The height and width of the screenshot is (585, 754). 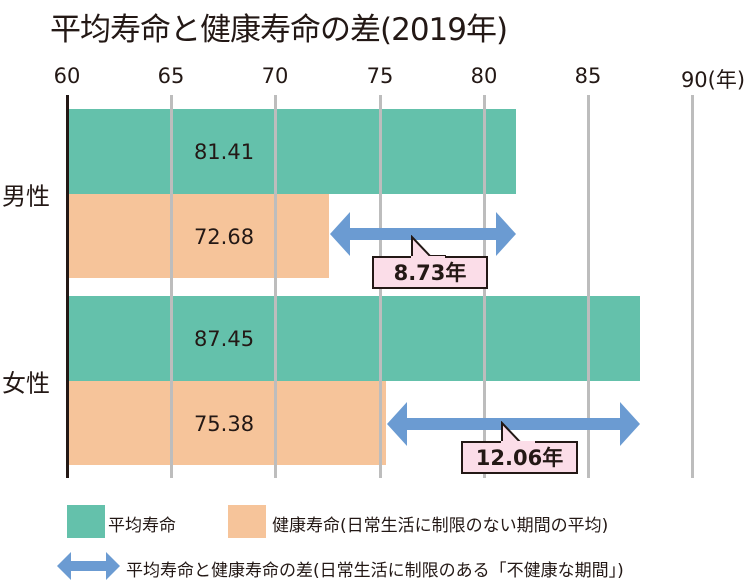 What do you see at coordinates (354, 338) in the screenshot?
I see `bar-female-average` at bounding box center [354, 338].